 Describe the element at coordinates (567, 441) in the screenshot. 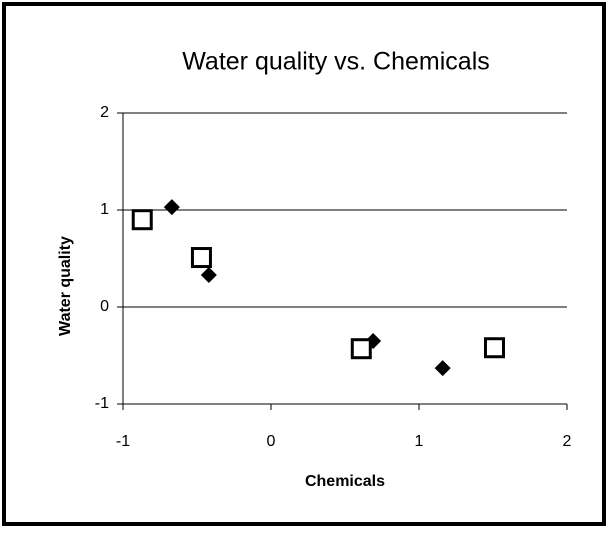

I see `x-tick-label: 2` at that location.